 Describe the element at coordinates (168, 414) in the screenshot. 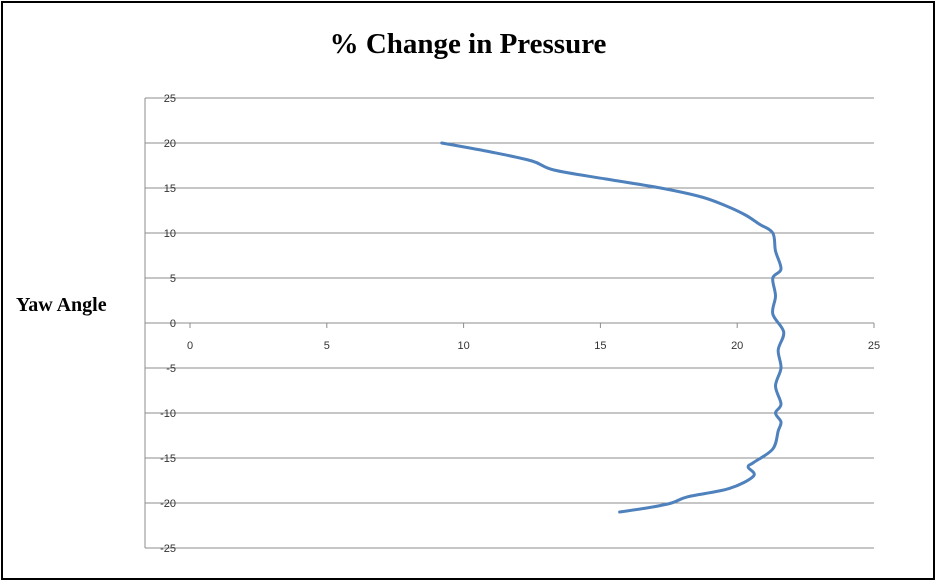

I see `y-tick-label: -10` at that location.